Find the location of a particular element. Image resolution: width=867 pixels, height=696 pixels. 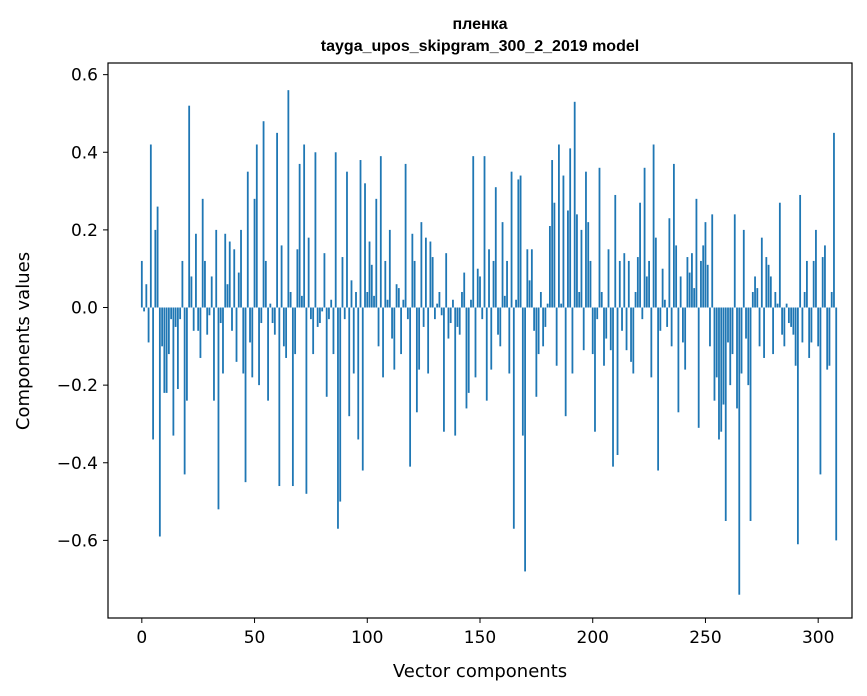

chart-title-line2: tayga_upos_skipgram_300_2_2019 model is located at coordinates (480, 46).